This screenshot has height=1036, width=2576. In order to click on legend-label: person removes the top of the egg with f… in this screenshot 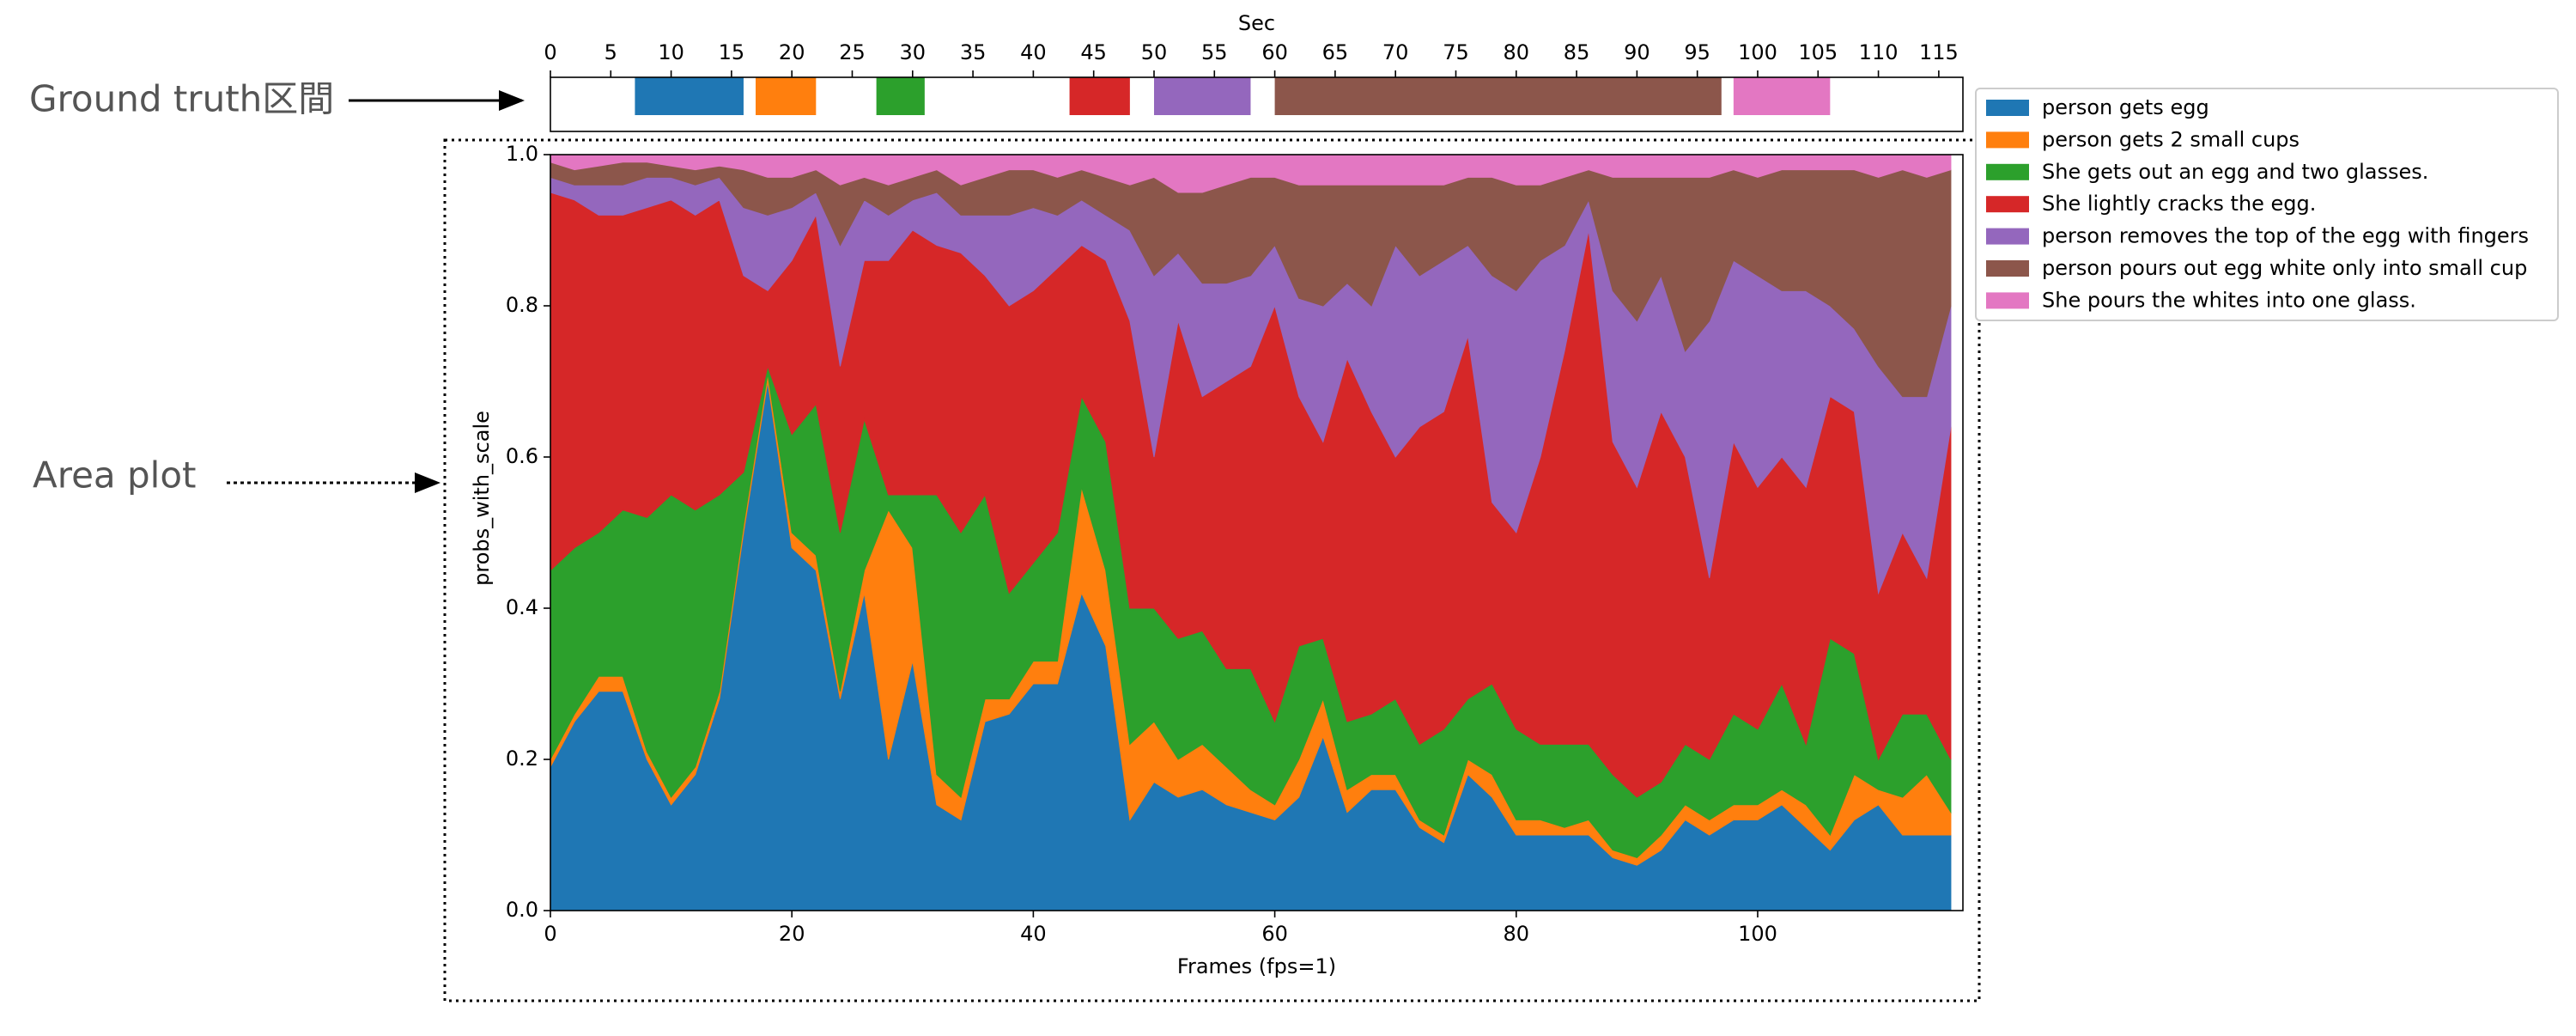, I will do `click(2285, 236)`.